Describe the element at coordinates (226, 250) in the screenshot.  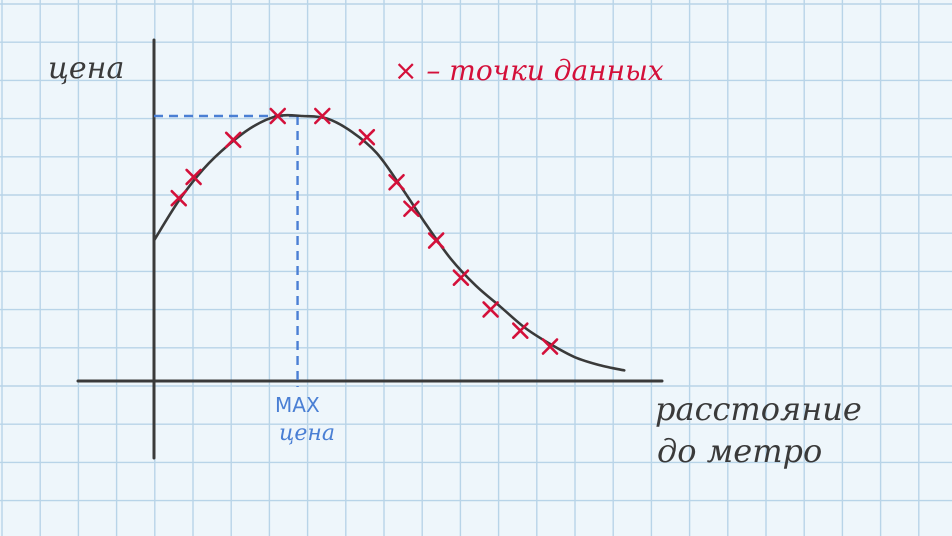
I see `max-price-guides` at that location.